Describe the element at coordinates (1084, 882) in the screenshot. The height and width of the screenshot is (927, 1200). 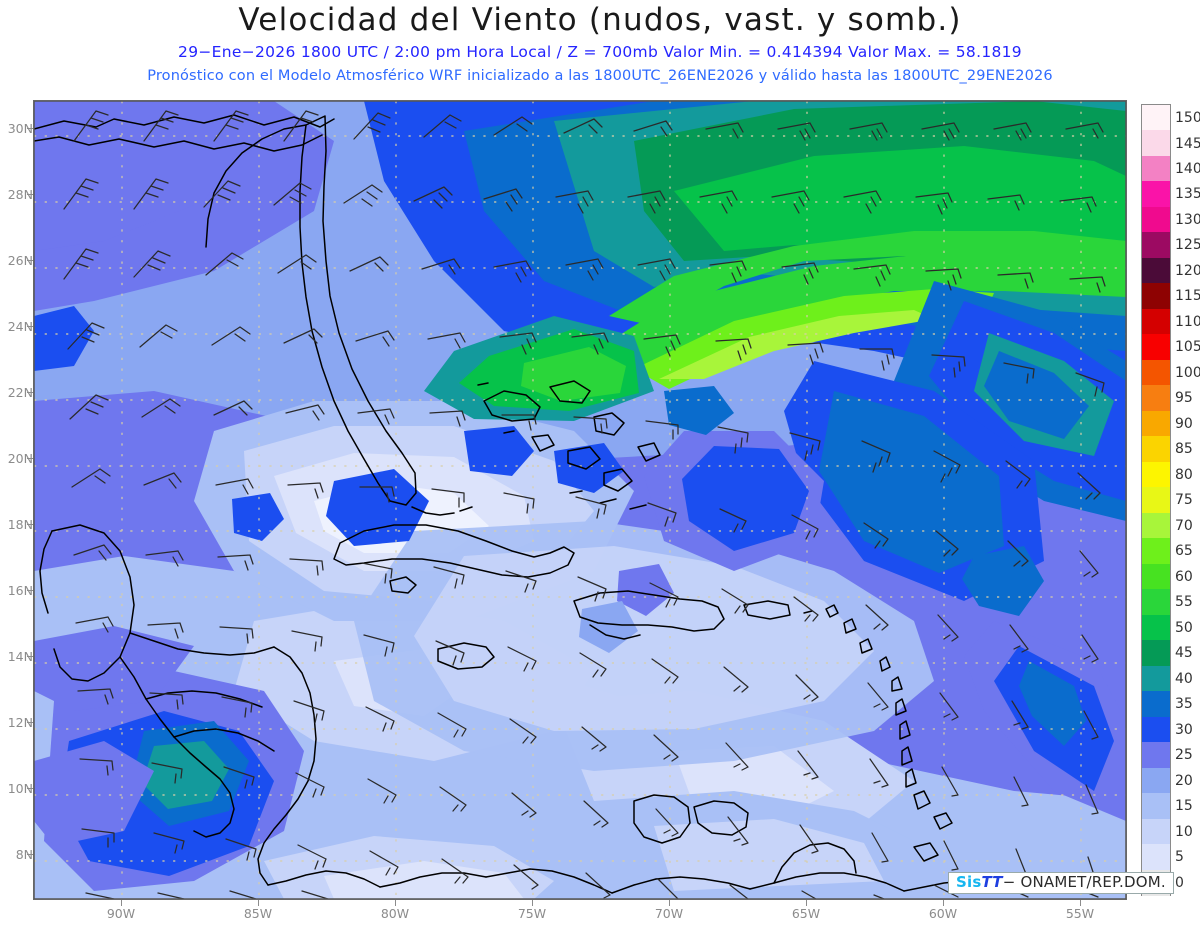
I see `attribution-agency: − ONAMET/REP.DOM.` at that location.